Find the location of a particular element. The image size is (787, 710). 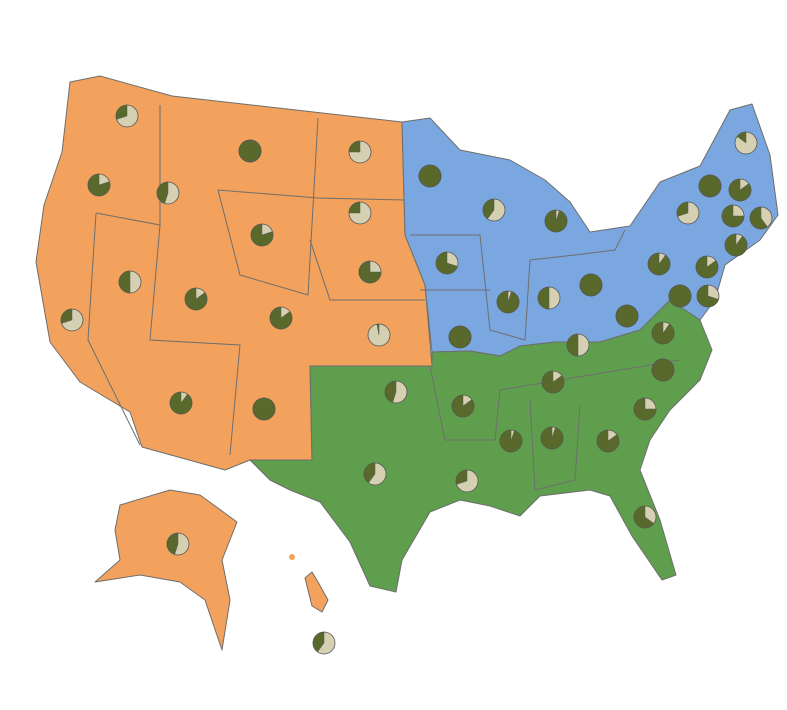

hawaii-island is located at coordinates (292, 557).